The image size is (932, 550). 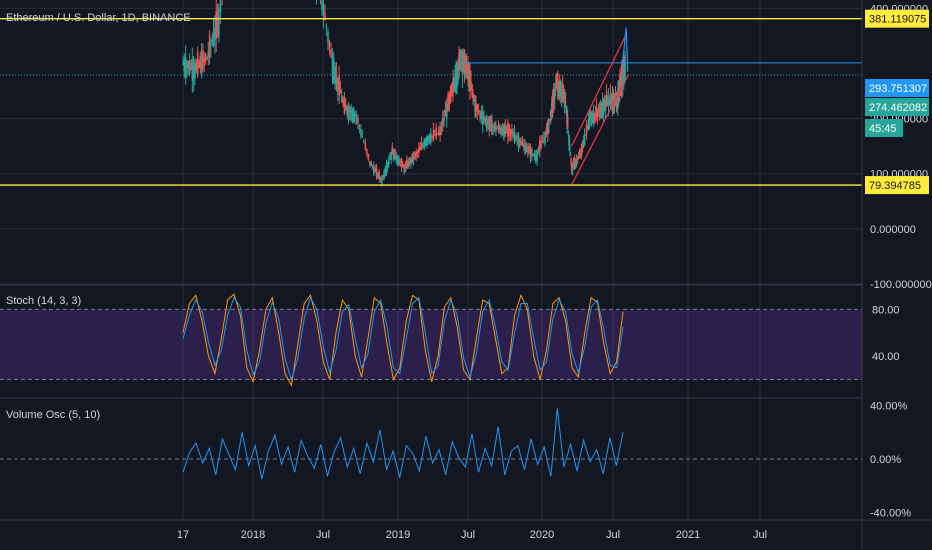 What do you see at coordinates (625, 49) in the screenshot?
I see `latest-bar-marker` at bounding box center [625, 49].